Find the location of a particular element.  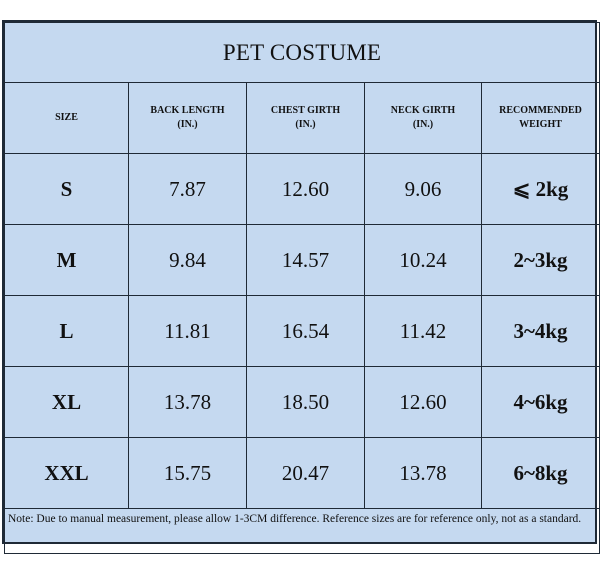

table-row: XL 13.78 18.50 12.60 4~6kg is located at coordinates (302, 402).